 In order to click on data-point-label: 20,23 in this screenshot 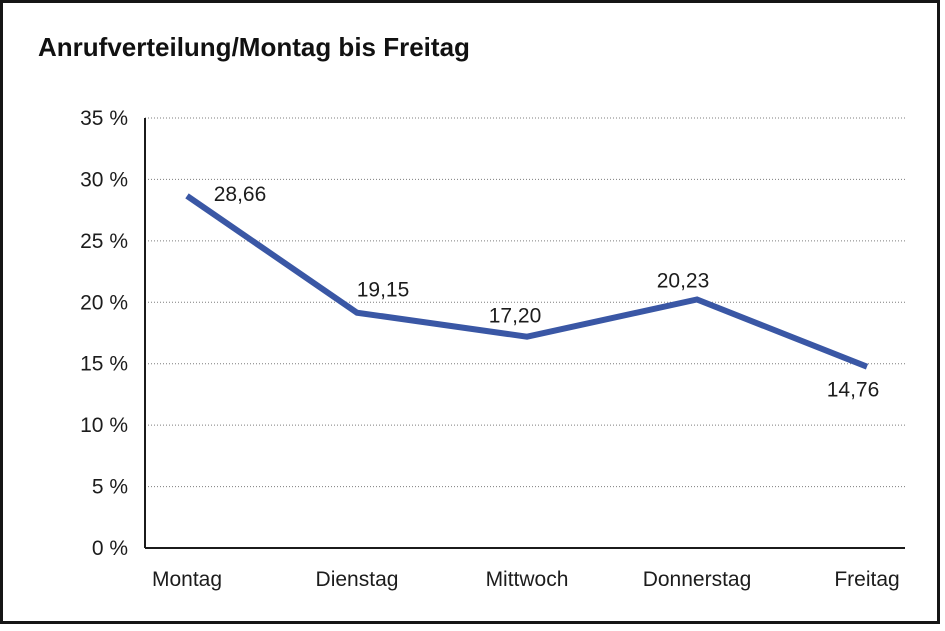, I will do `click(683, 280)`.